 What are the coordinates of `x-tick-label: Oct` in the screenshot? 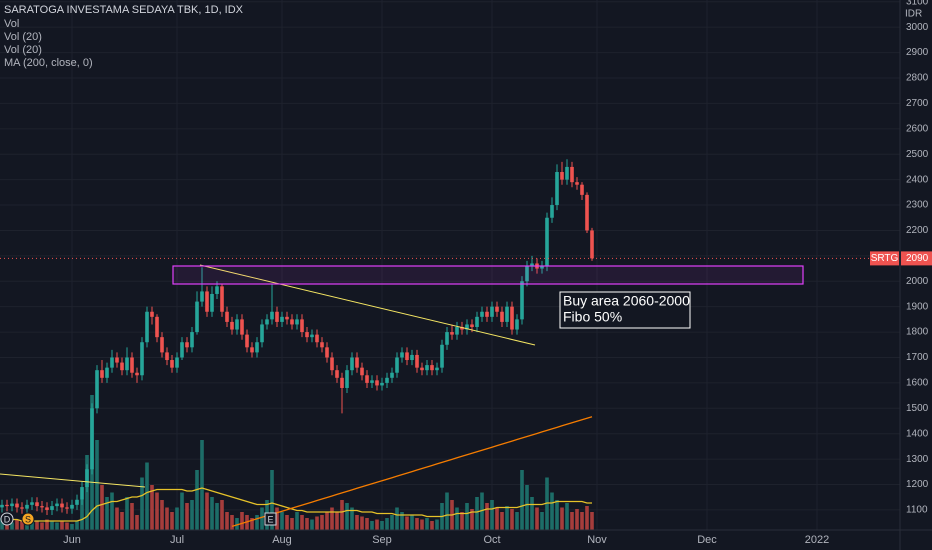 It's located at (491, 540).